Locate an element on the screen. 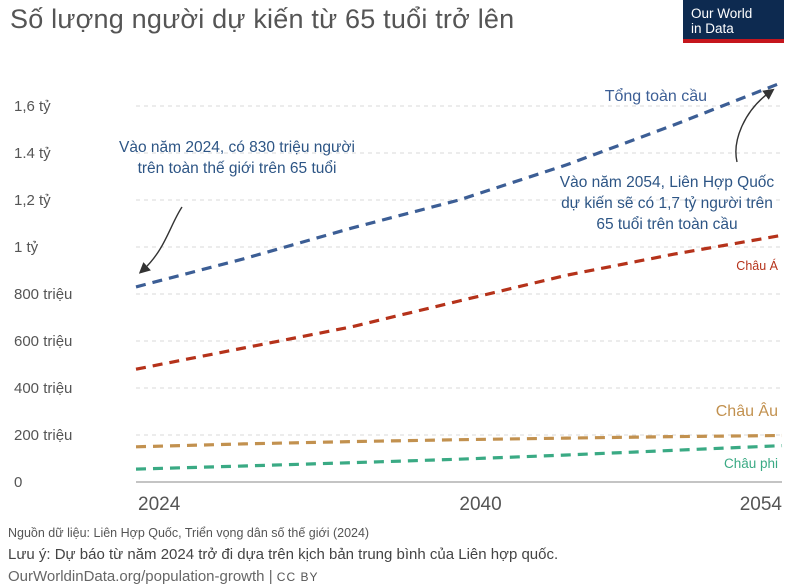 The height and width of the screenshot is (588, 800). logo-line-1: Our World is located at coordinates (722, 13).